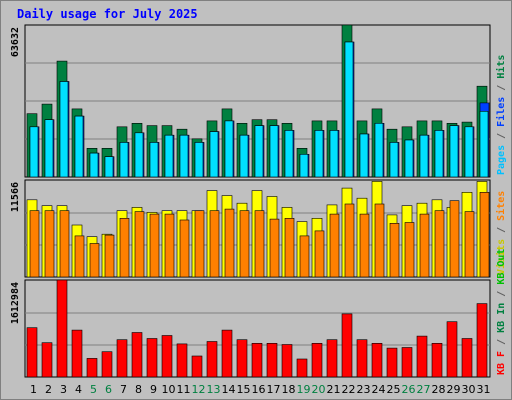 This screenshot has height=400, width=512. What do you see at coordinates (304, 389) in the screenshot?
I see `x-tick-label-19: 19` at bounding box center [304, 389].